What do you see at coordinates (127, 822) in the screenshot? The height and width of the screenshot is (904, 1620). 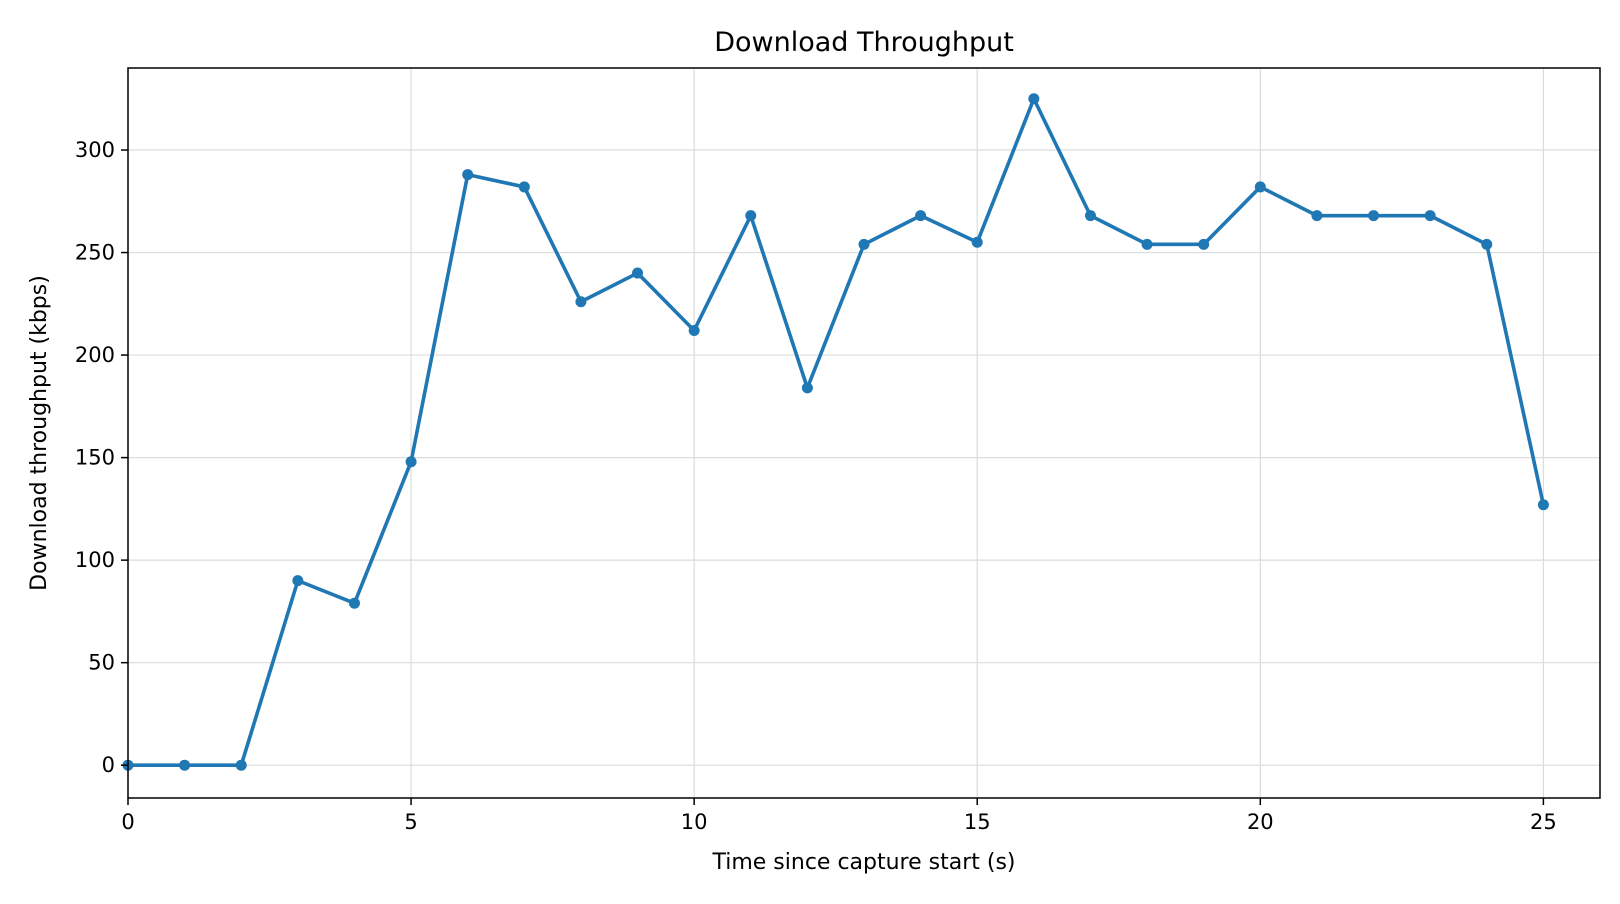 I see `x-tick-label: 0` at bounding box center [127, 822].